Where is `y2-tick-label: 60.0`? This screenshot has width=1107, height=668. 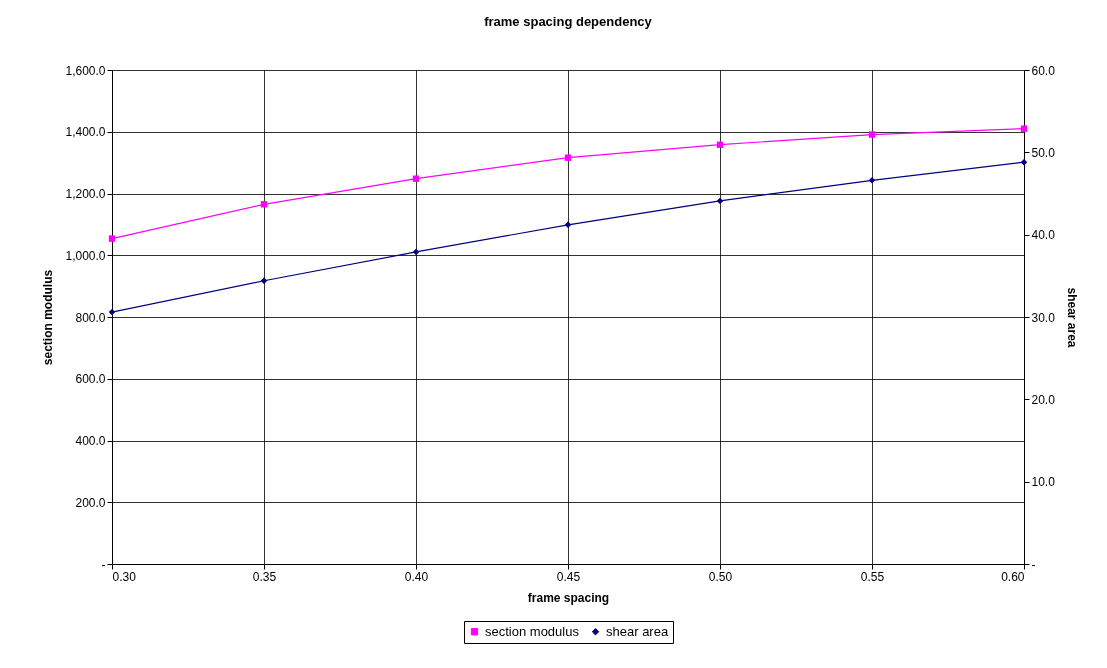 y2-tick-label: 60.0 is located at coordinates (1043, 70).